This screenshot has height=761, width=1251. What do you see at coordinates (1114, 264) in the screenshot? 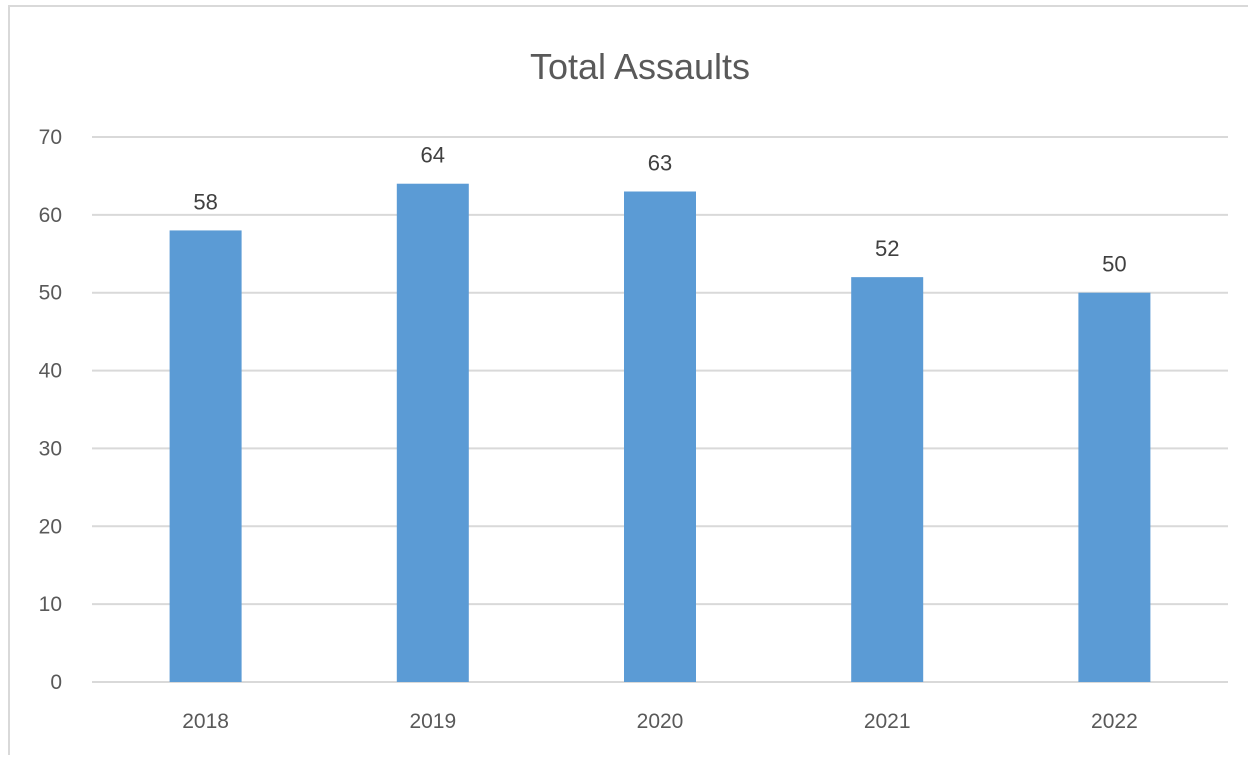
I see `data-label-2022: 50` at bounding box center [1114, 264].